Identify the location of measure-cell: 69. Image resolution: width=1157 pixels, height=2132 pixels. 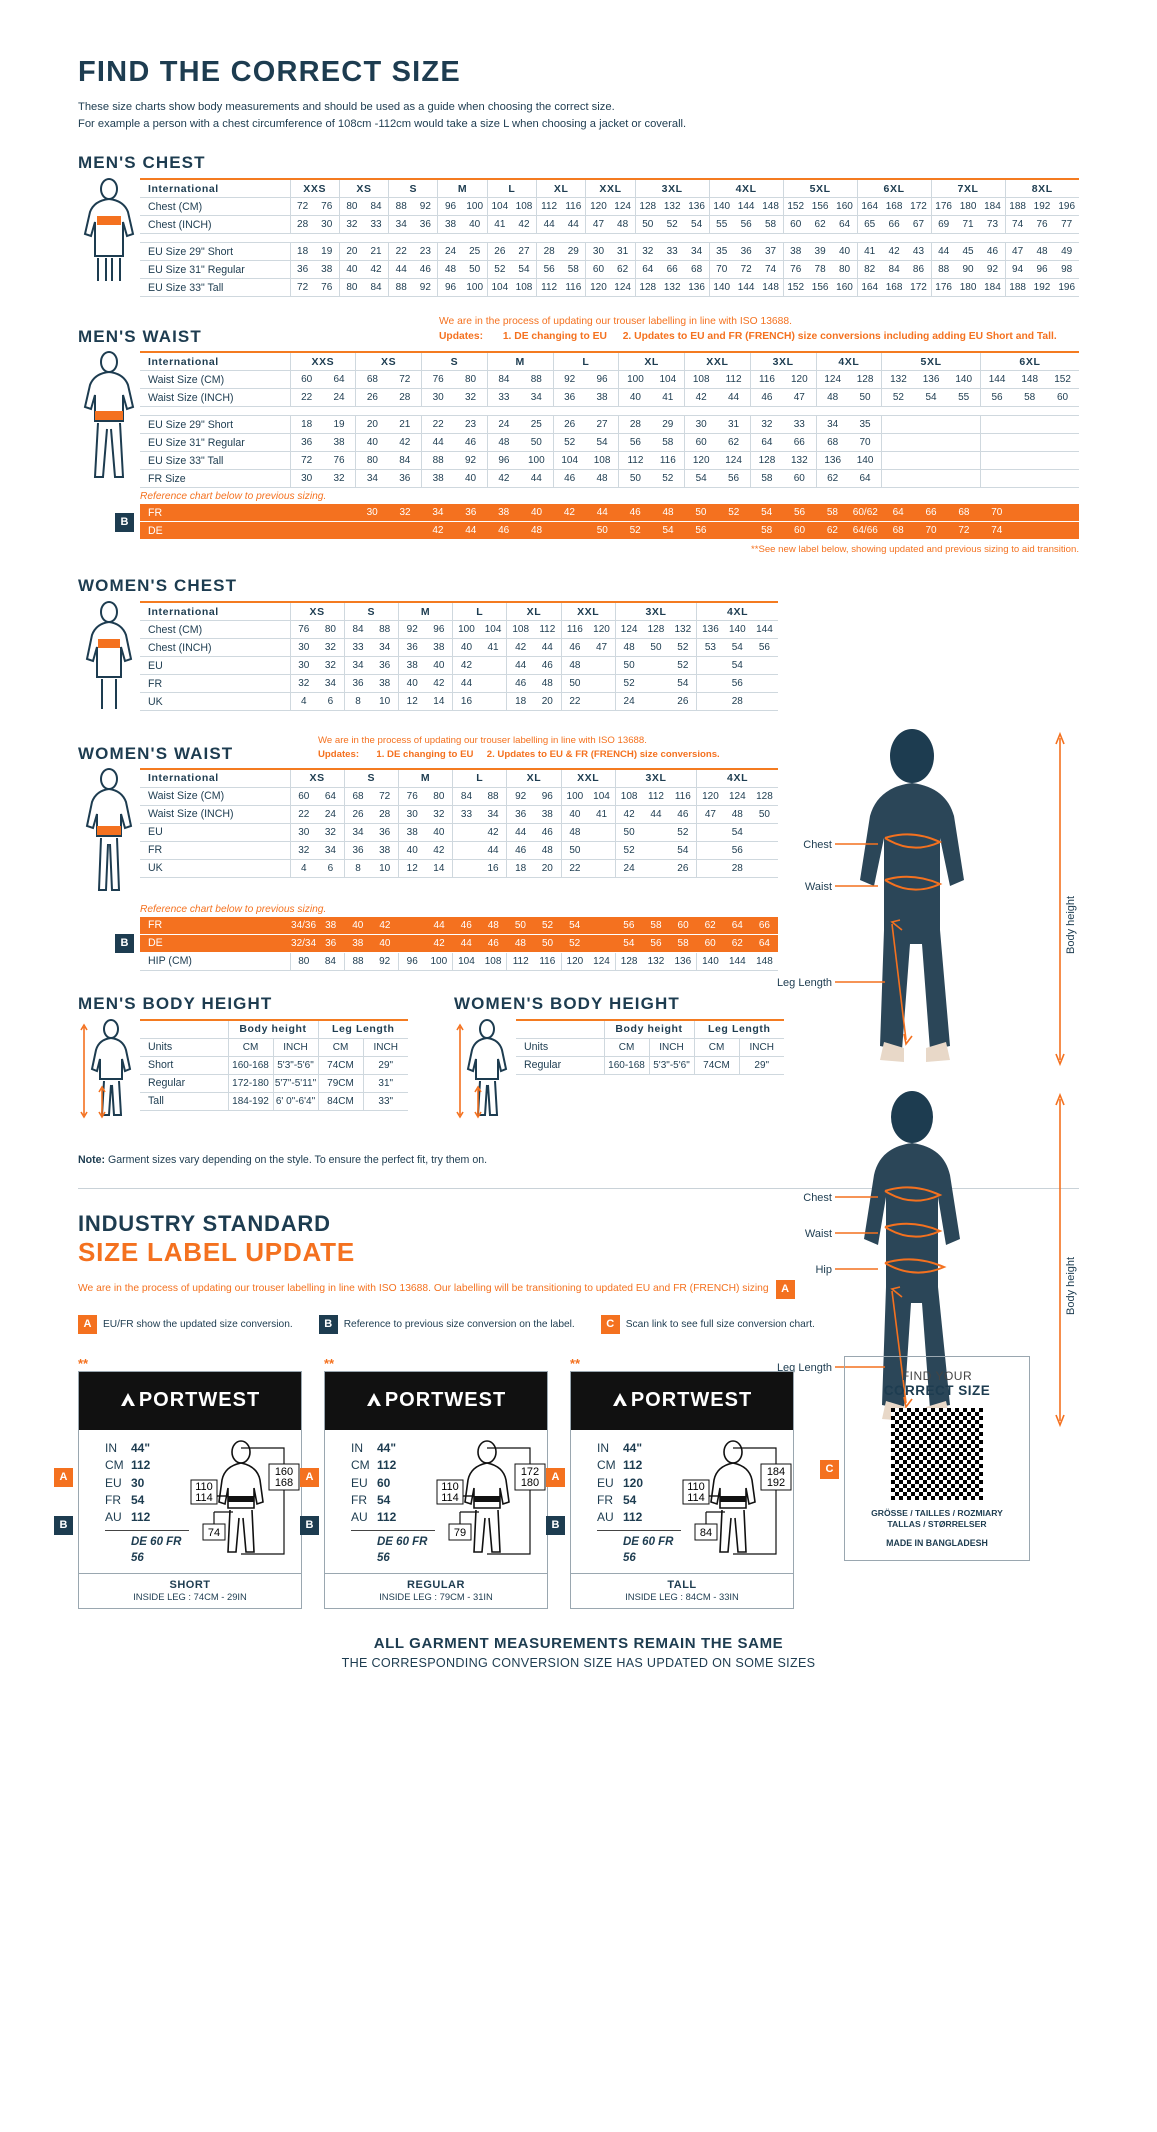
(943, 225).